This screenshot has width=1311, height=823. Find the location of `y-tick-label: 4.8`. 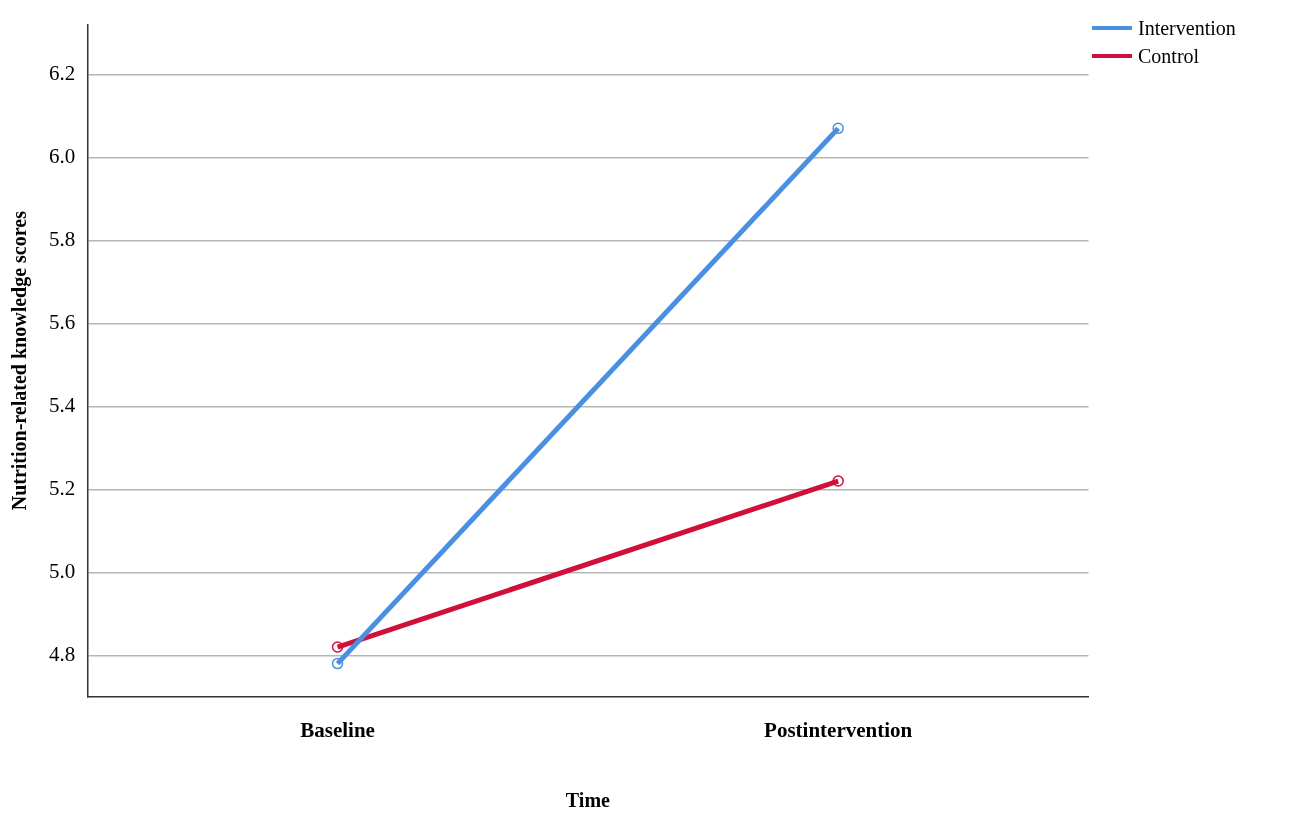

y-tick-label: 4.8 is located at coordinates (62, 653).